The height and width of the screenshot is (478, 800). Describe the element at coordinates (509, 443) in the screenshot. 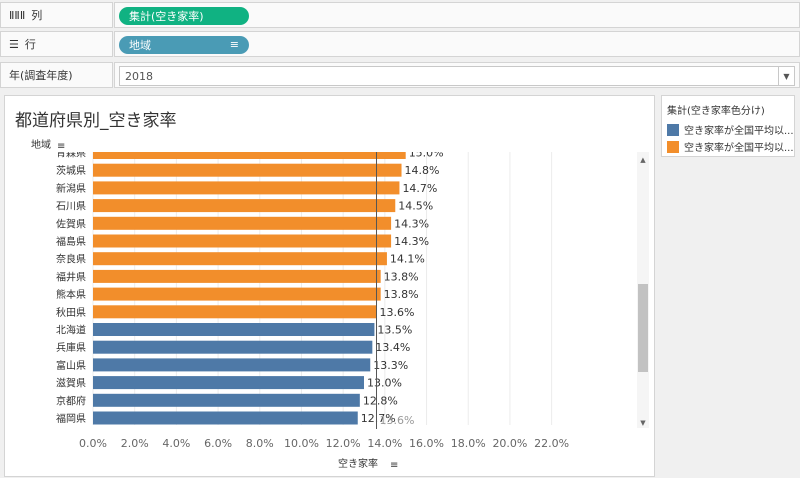

I see `x-tick-label: 20.0%` at that location.